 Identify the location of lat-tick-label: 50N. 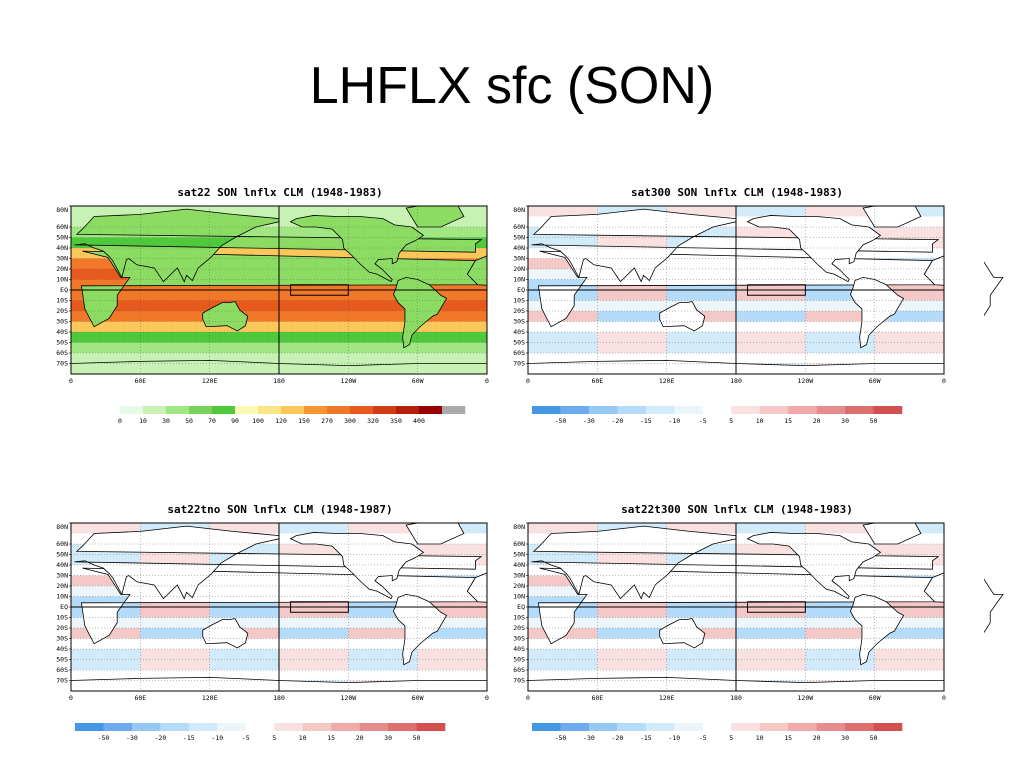
(519, 238).